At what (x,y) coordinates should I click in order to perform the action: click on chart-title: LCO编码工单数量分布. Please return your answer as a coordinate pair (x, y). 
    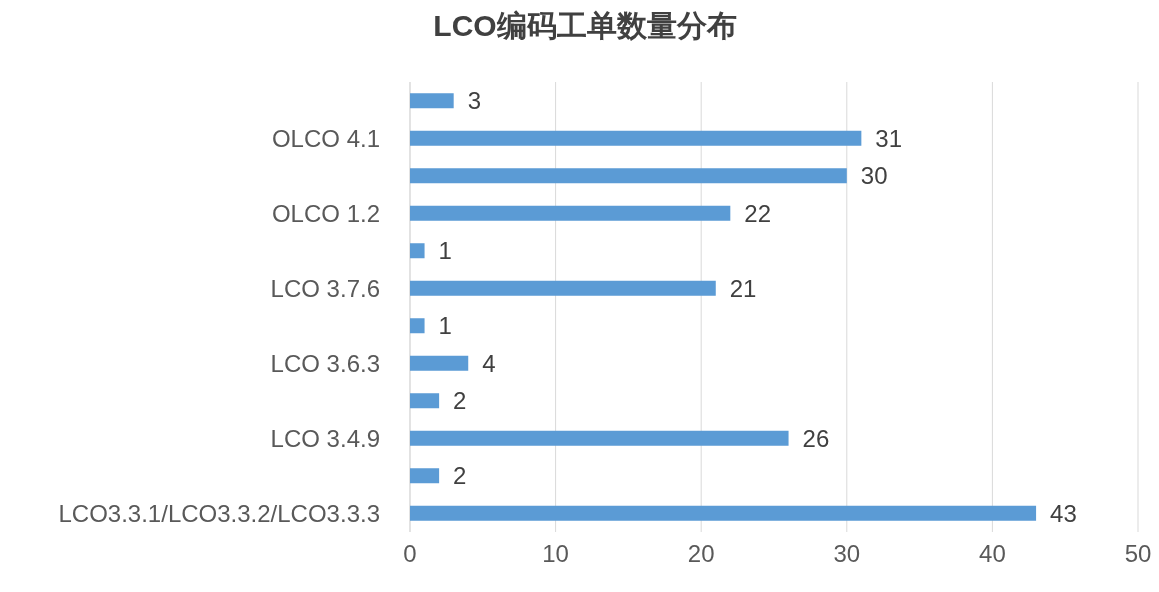
    Looking at the image, I should click on (585, 25).